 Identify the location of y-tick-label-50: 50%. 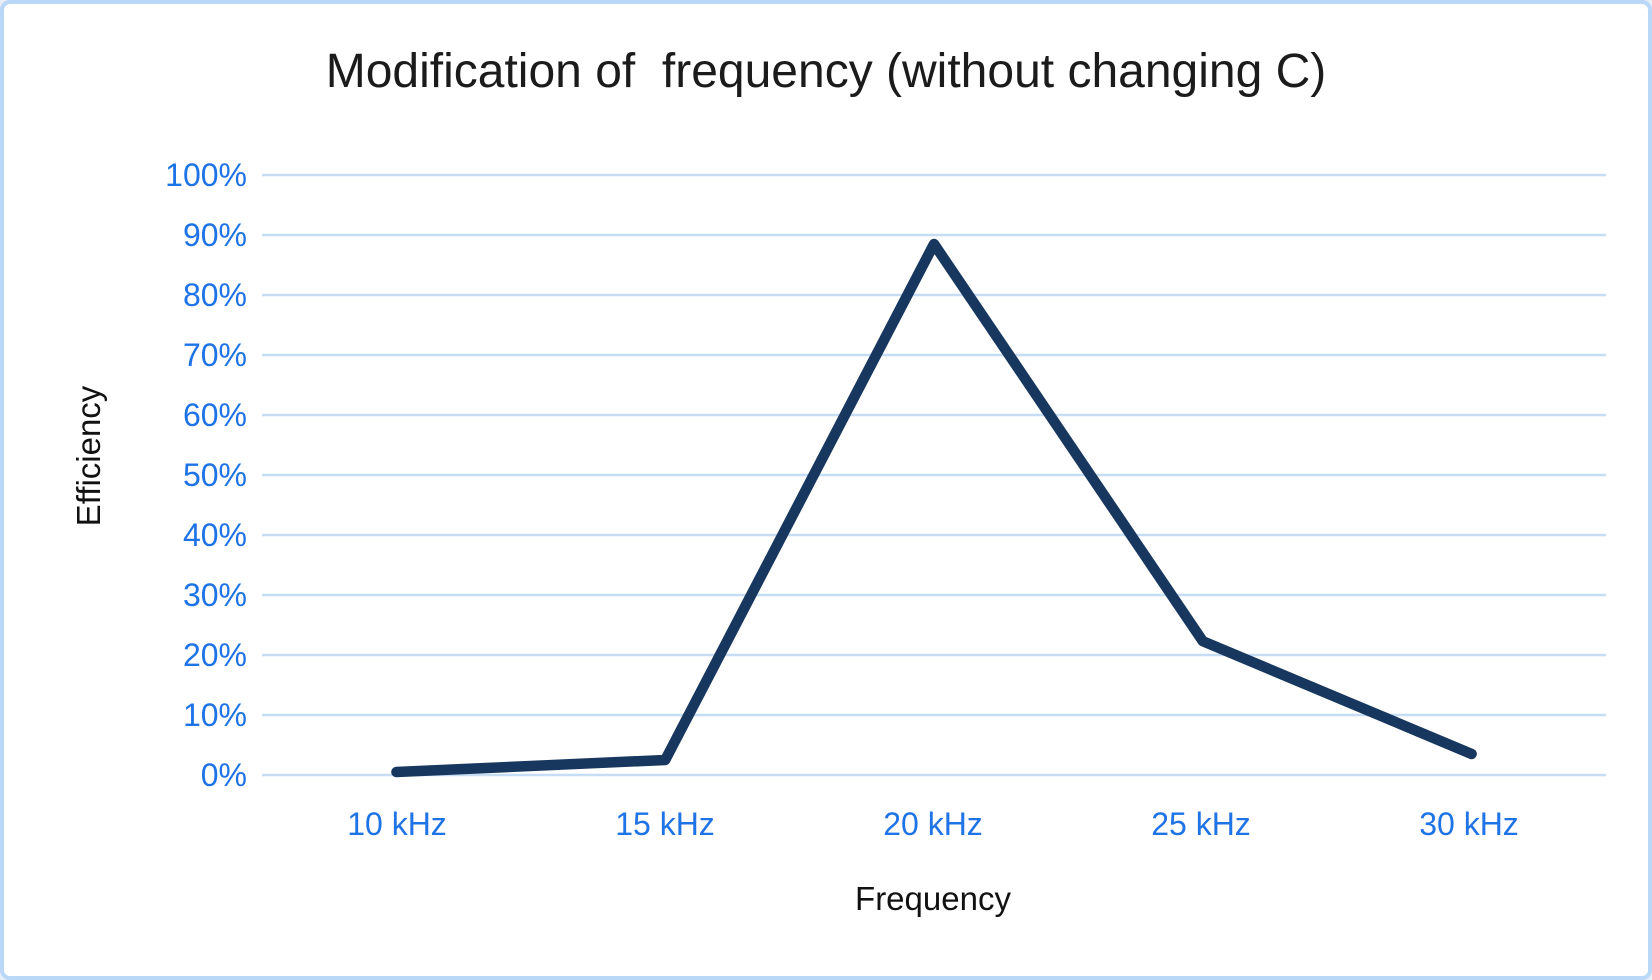
(214, 475).